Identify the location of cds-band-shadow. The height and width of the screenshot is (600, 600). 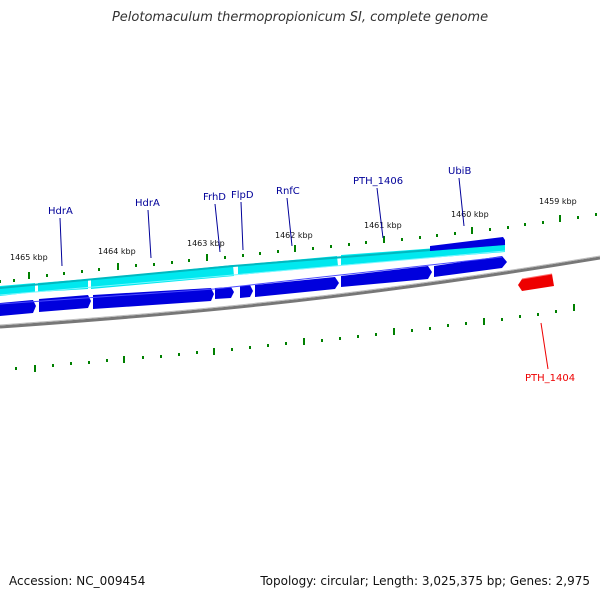
(253, 273).